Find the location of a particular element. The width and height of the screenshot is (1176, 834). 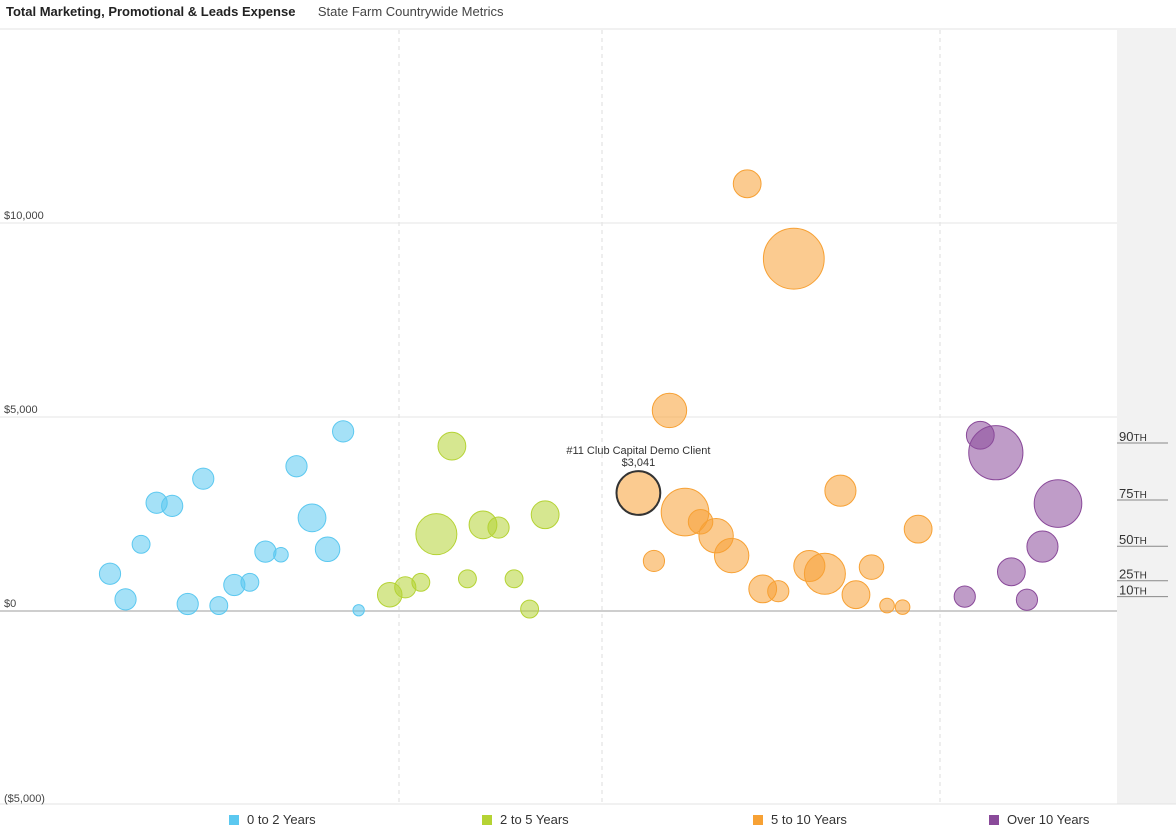

percentile-label: 10TH is located at coordinates (1133, 590).